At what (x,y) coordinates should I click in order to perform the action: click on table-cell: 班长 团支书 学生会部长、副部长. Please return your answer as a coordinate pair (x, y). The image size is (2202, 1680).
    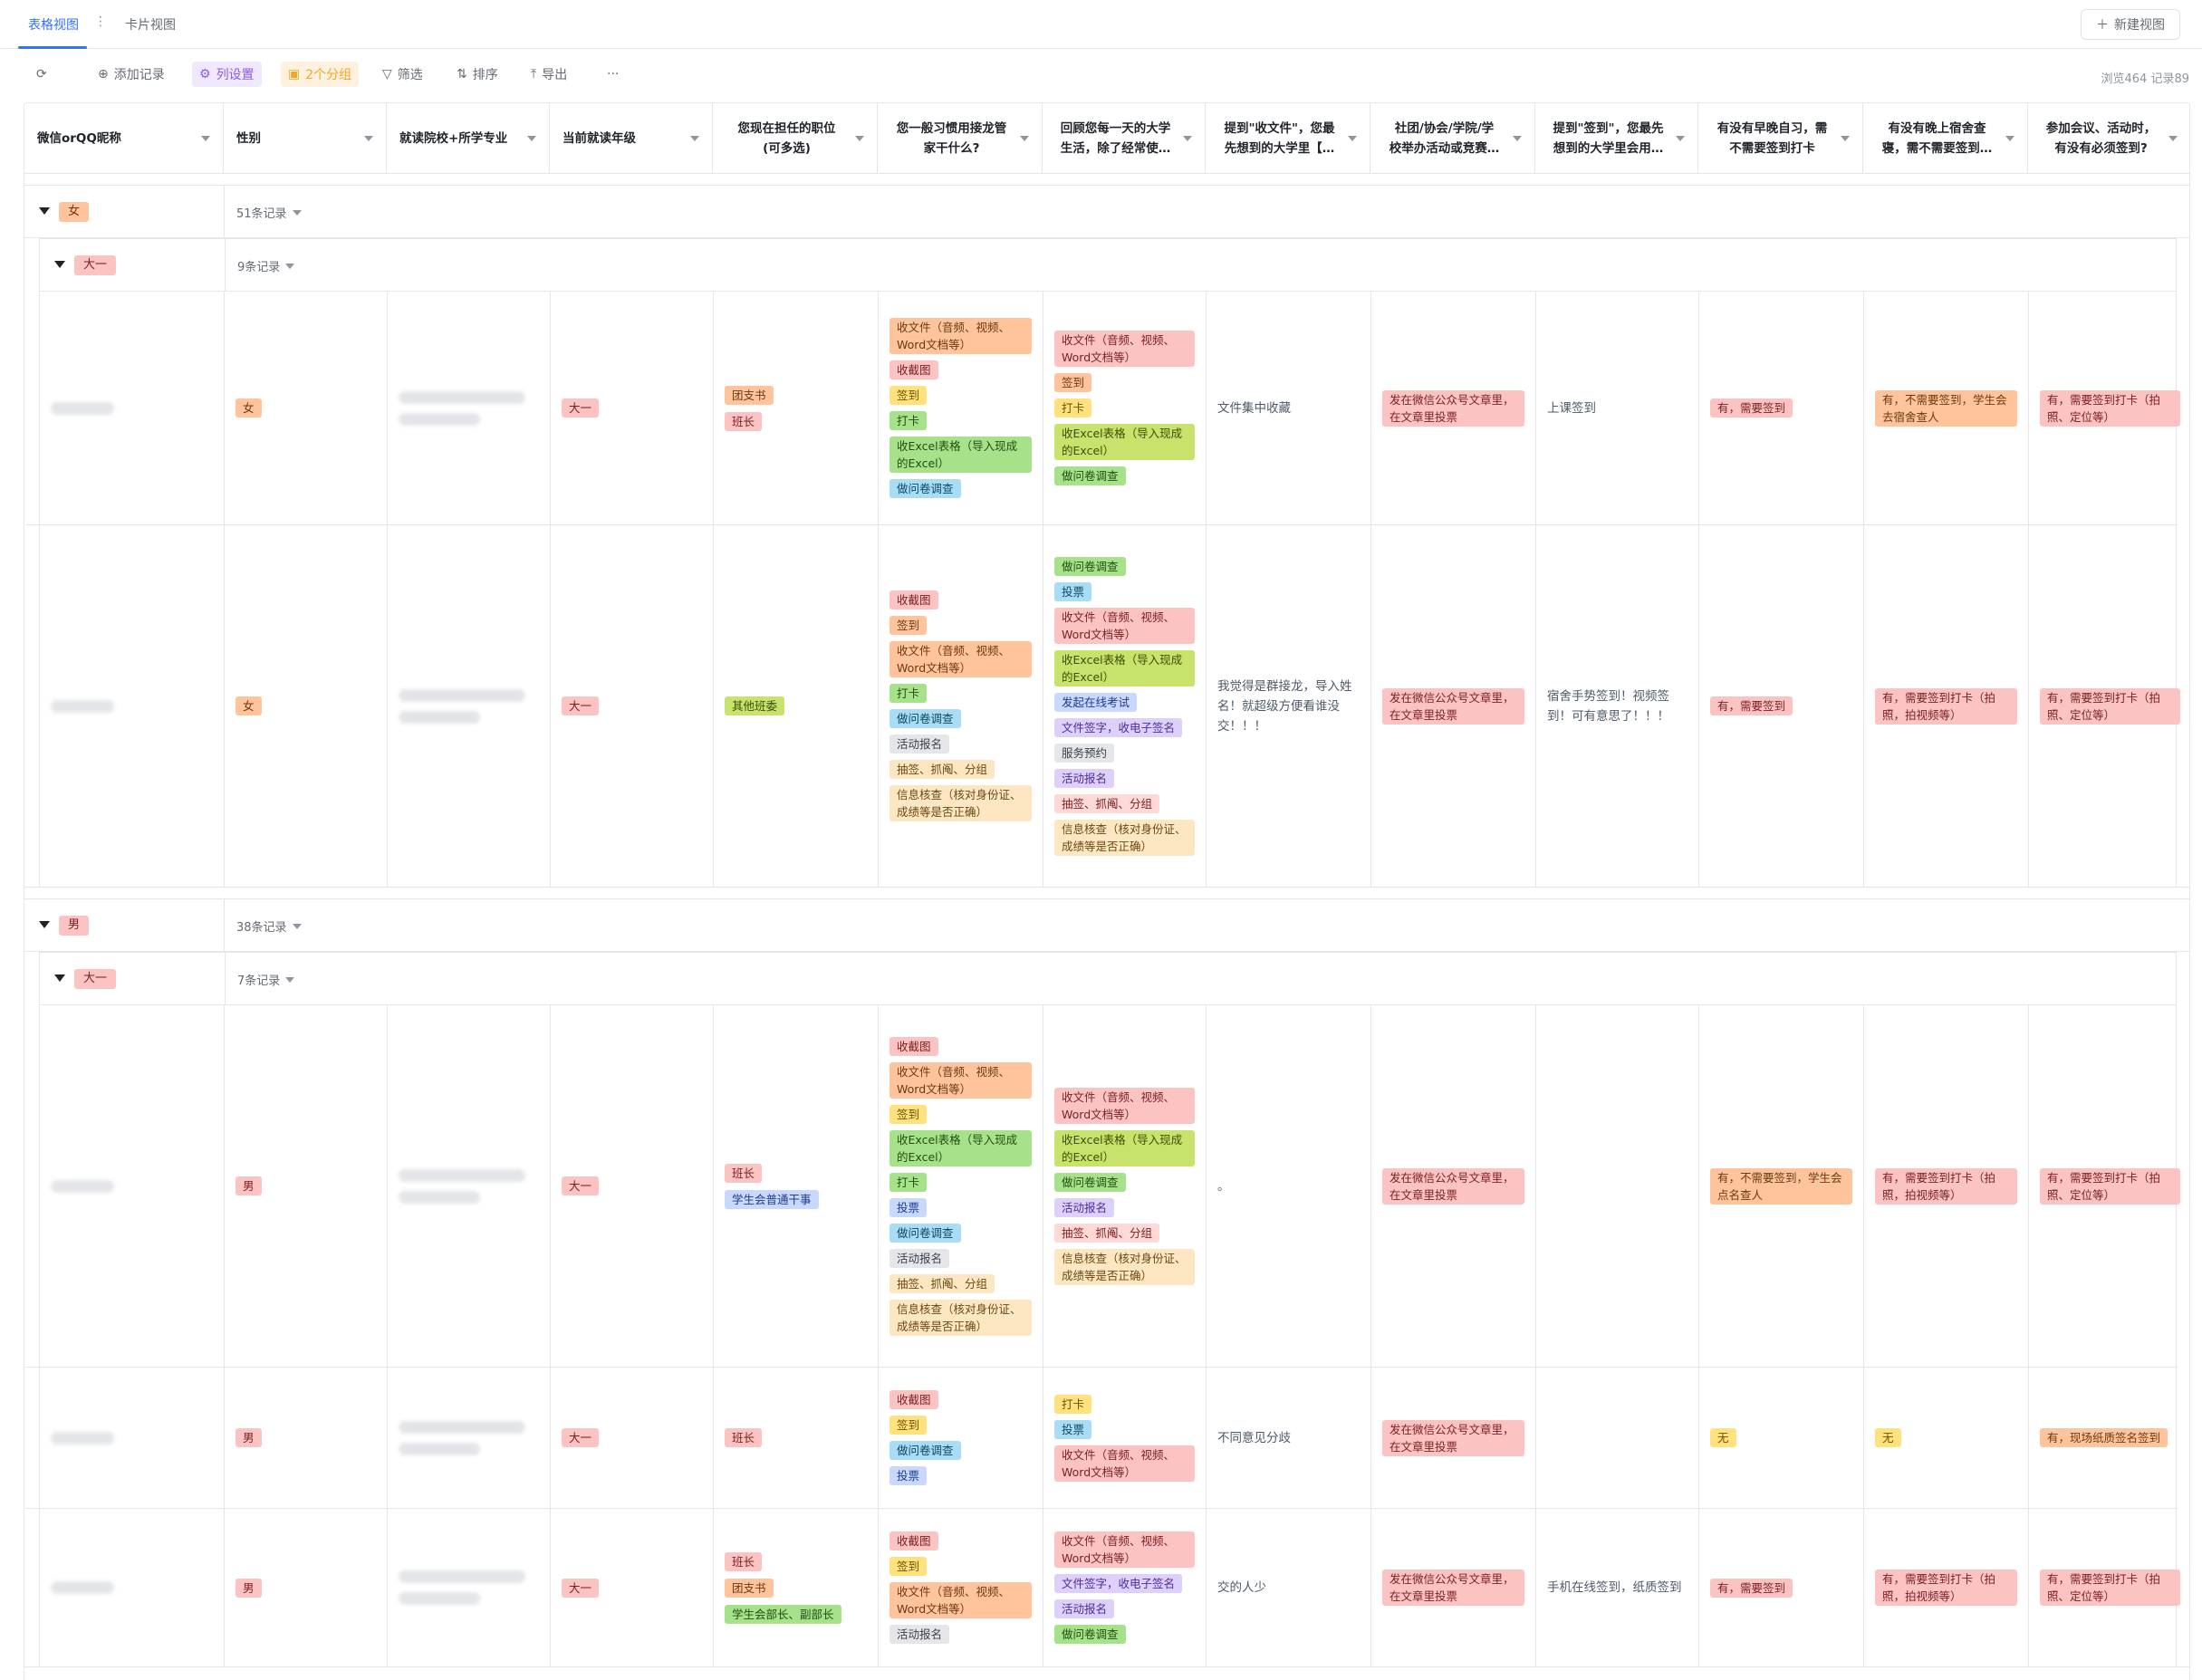
    Looking at the image, I should click on (796, 1588).